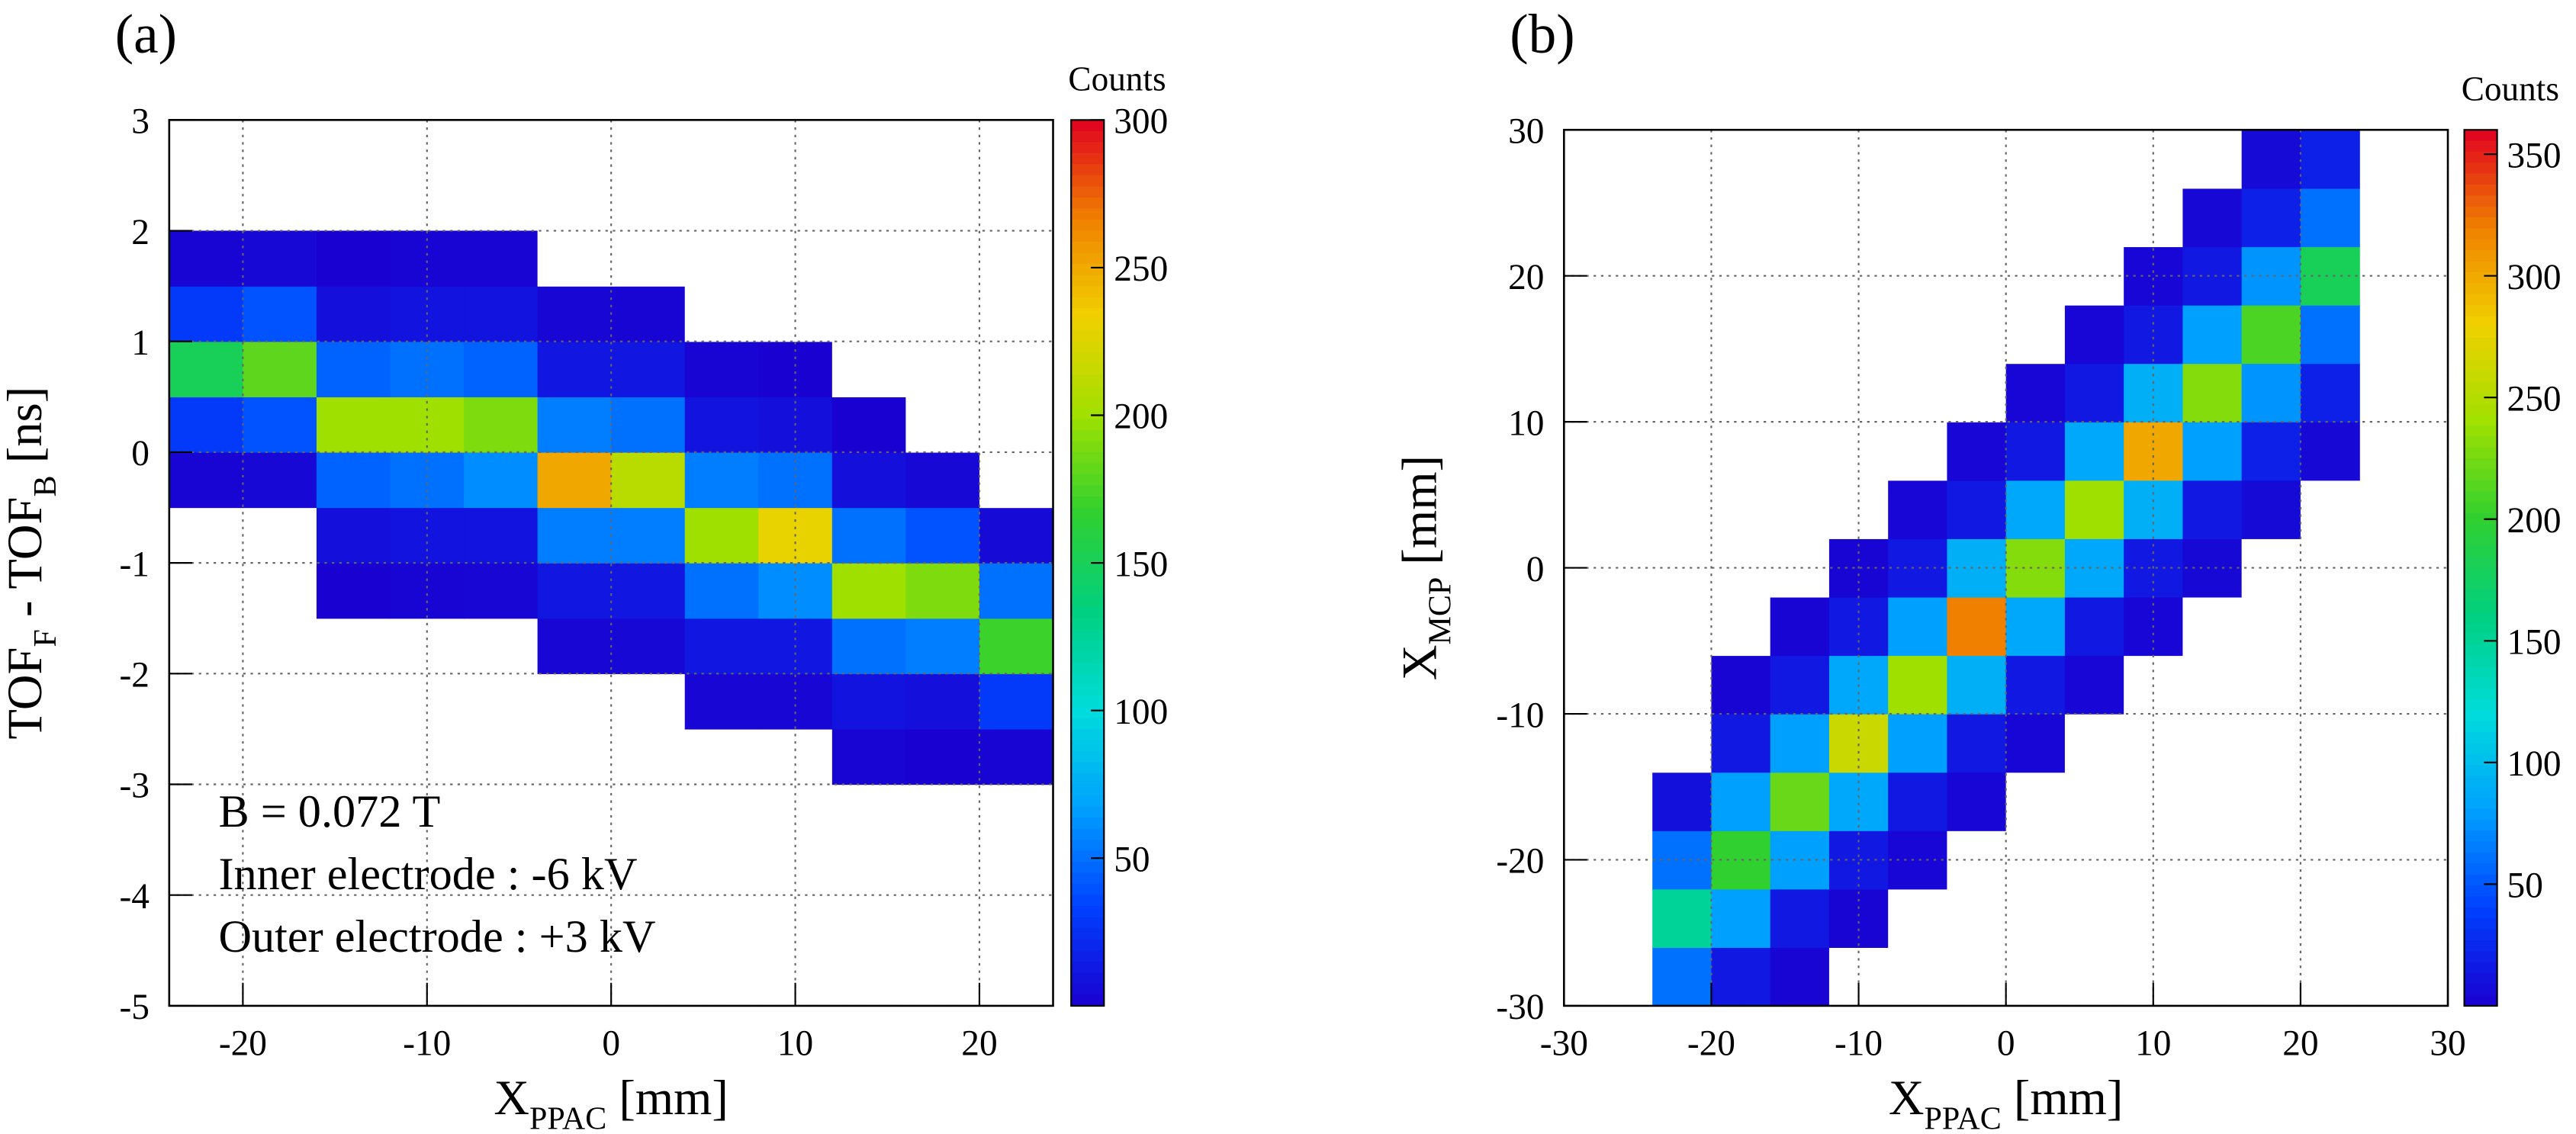  Describe the element at coordinates (32, 563) in the screenshot. I see `axis-title: TOFF - TOFB [ns]` at that location.